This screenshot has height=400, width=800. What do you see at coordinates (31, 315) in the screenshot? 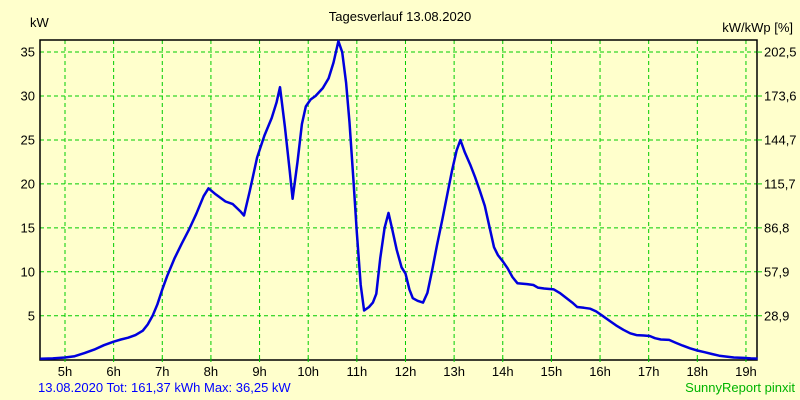
I see `y-axis-left-tick-label: 5` at bounding box center [31, 315].